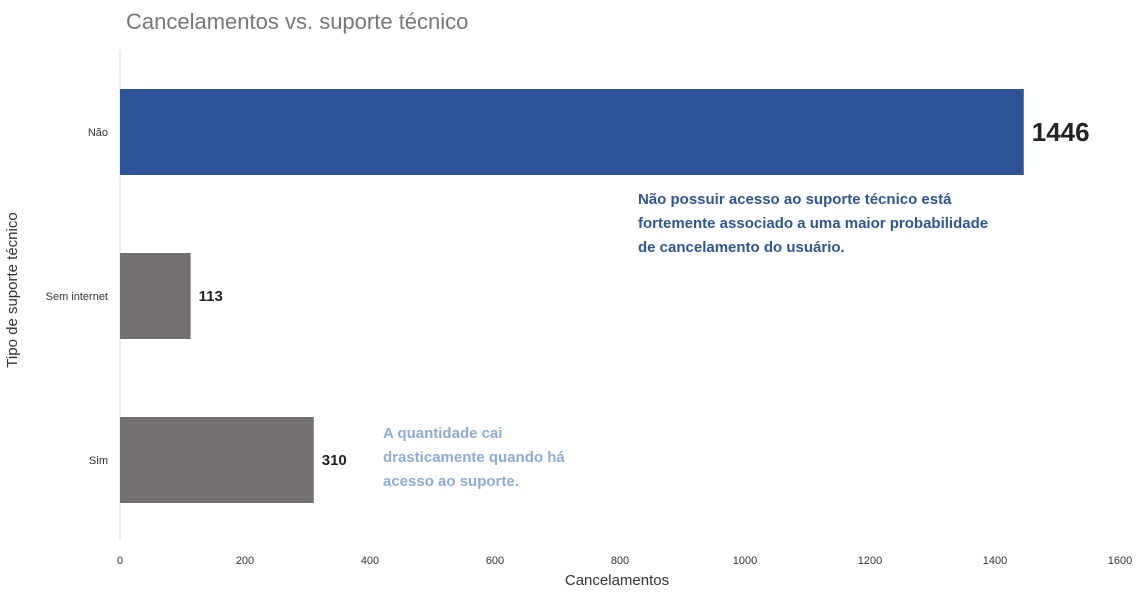  What do you see at coordinates (370, 561) in the screenshot?
I see `x-tick-label: 400` at bounding box center [370, 561].